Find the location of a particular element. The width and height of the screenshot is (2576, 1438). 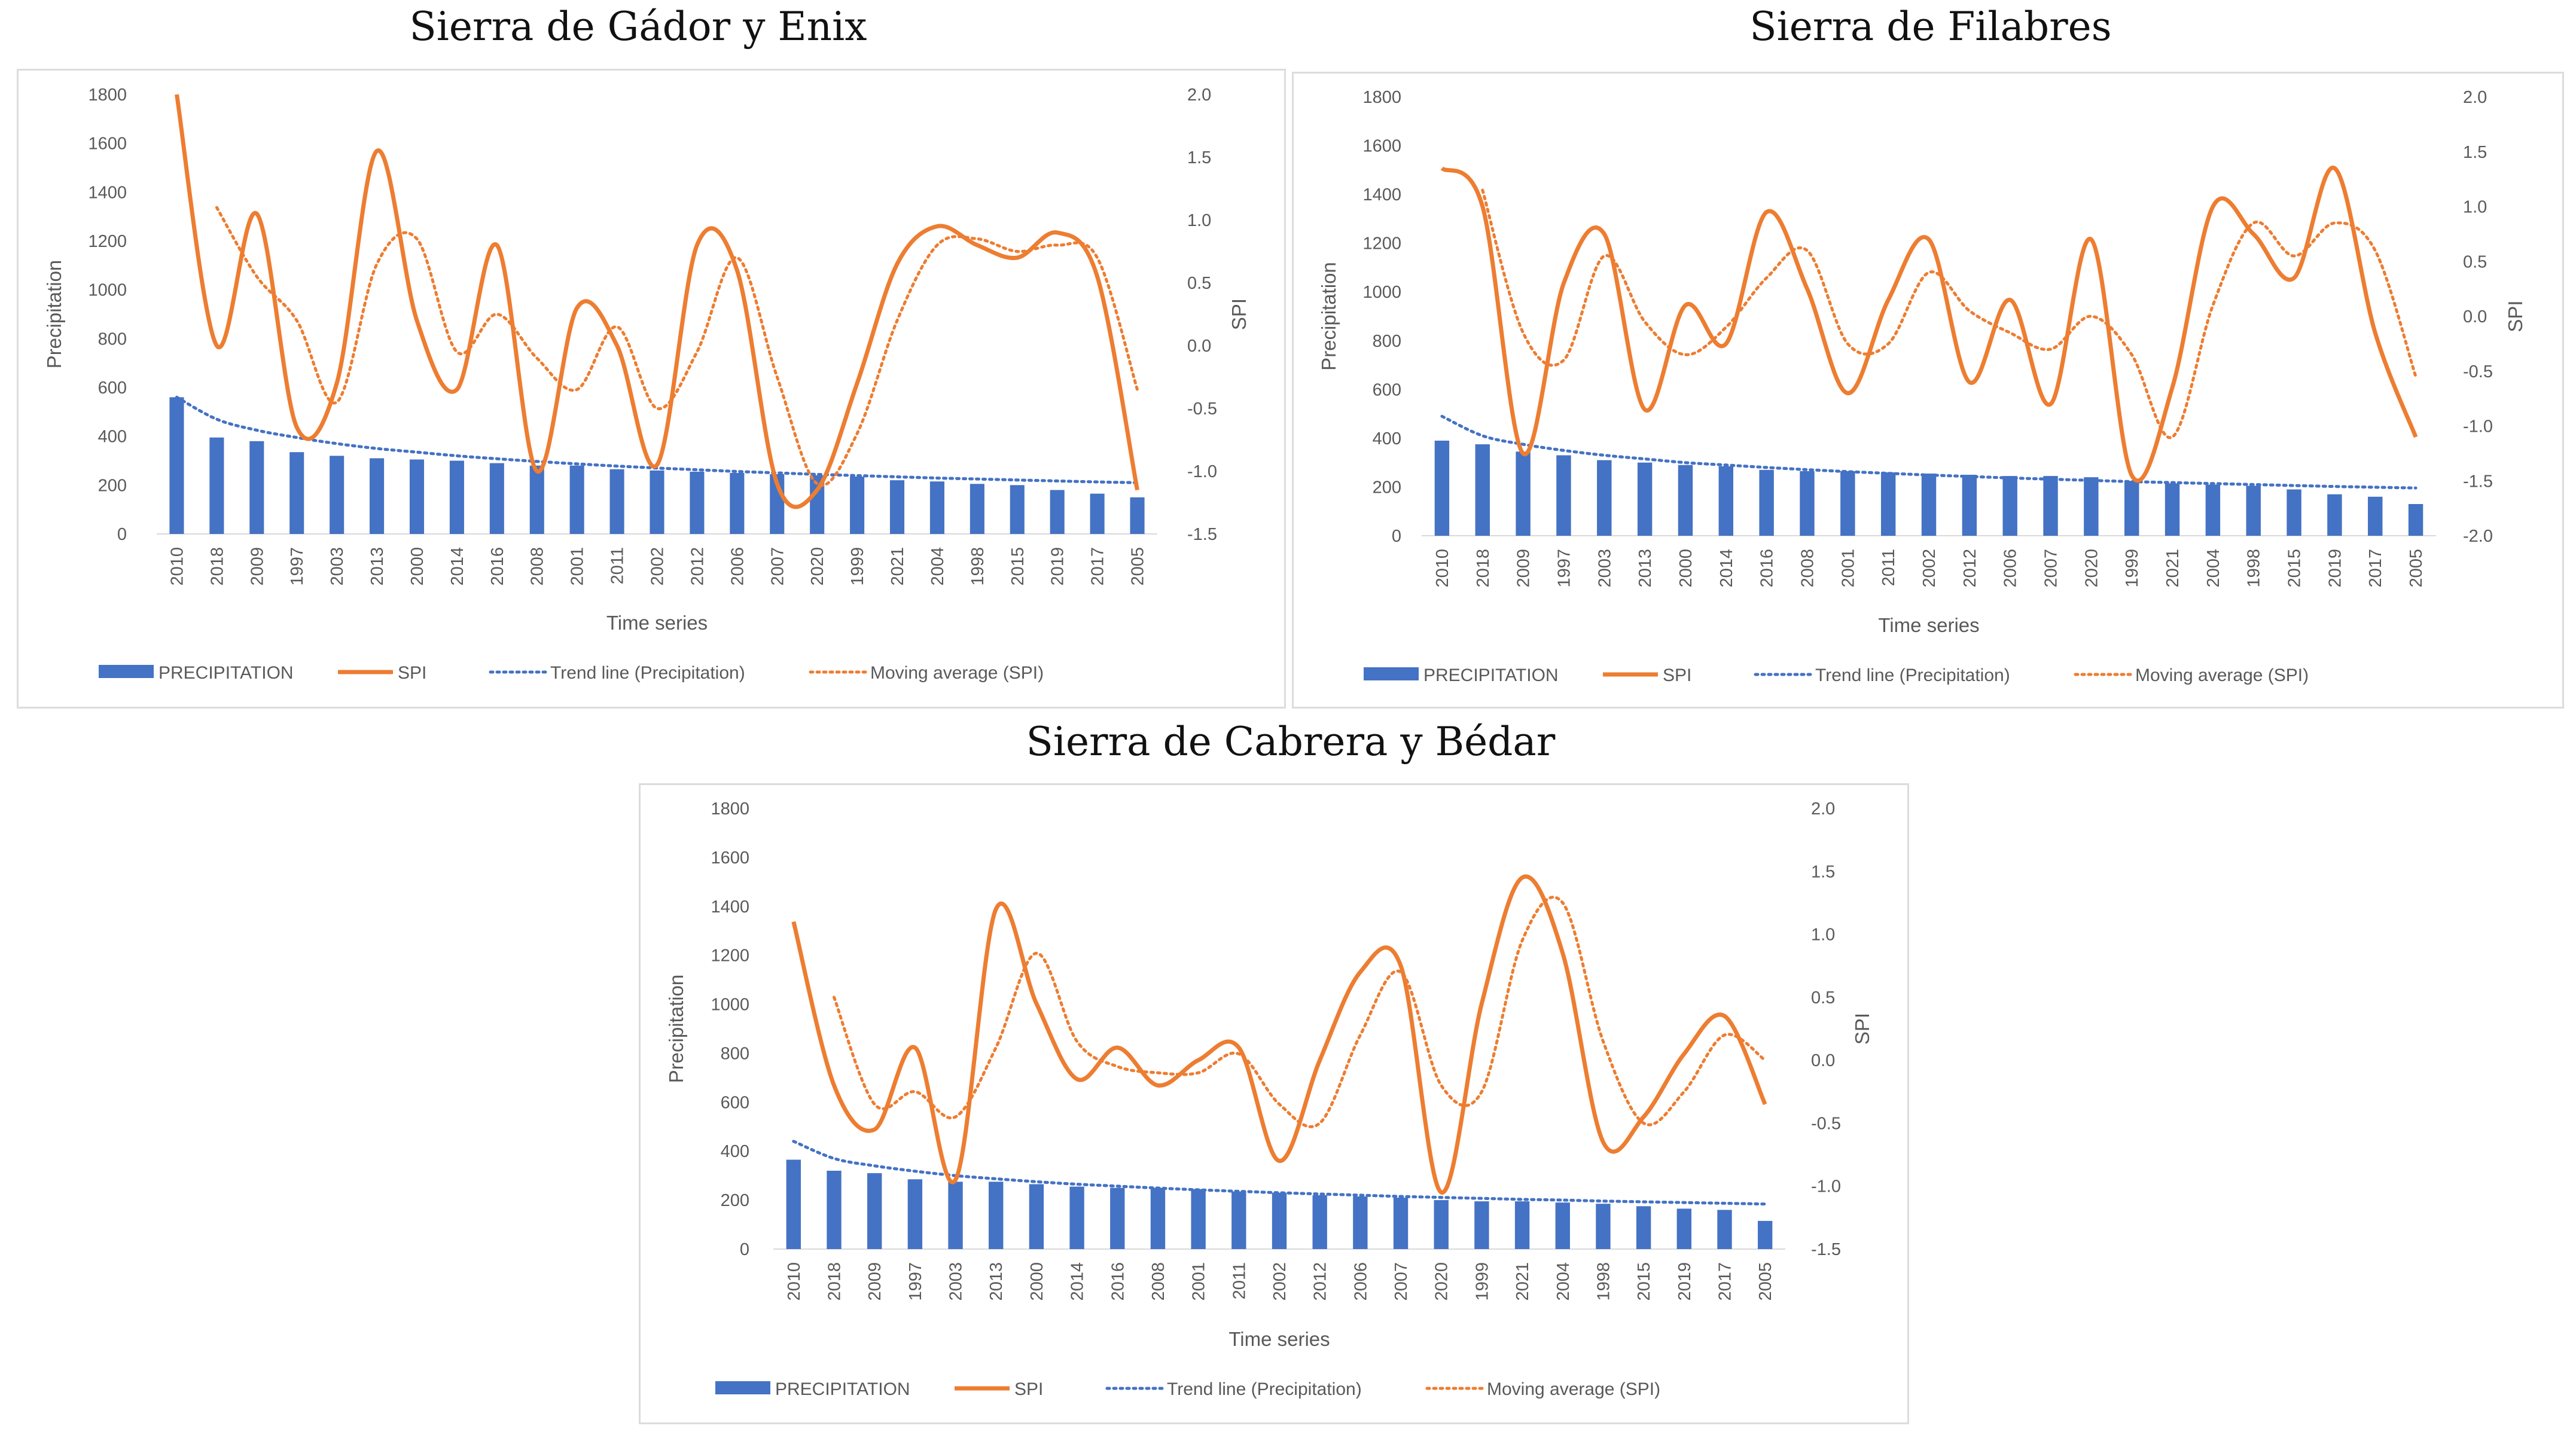

spi-line is located at coordinates (1929, 324).